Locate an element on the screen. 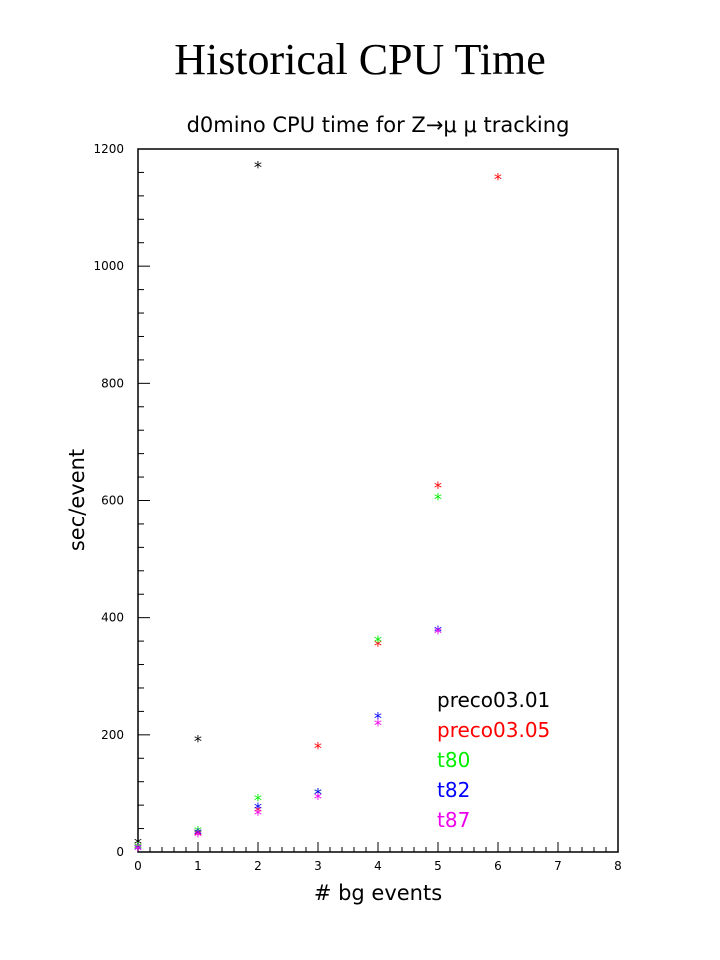  x-tick-label: 1 is located at coordinates (198, 866).